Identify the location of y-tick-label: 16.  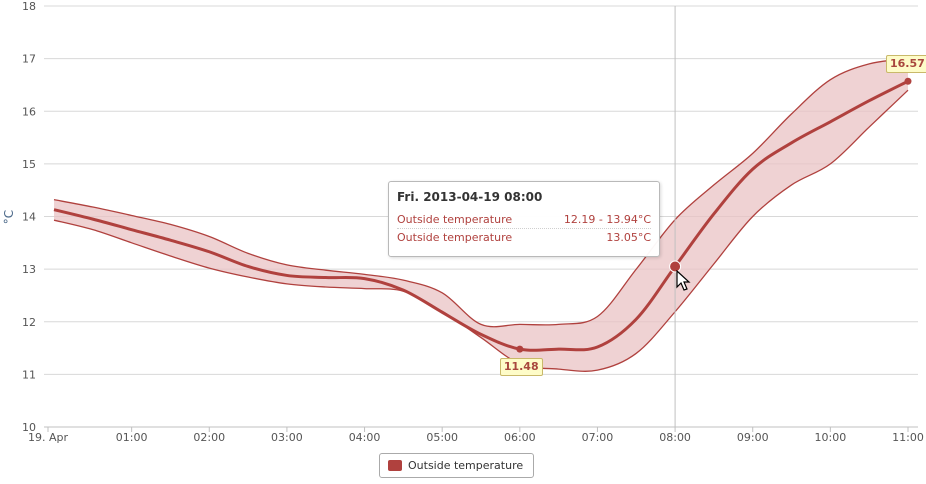
(29, 111).